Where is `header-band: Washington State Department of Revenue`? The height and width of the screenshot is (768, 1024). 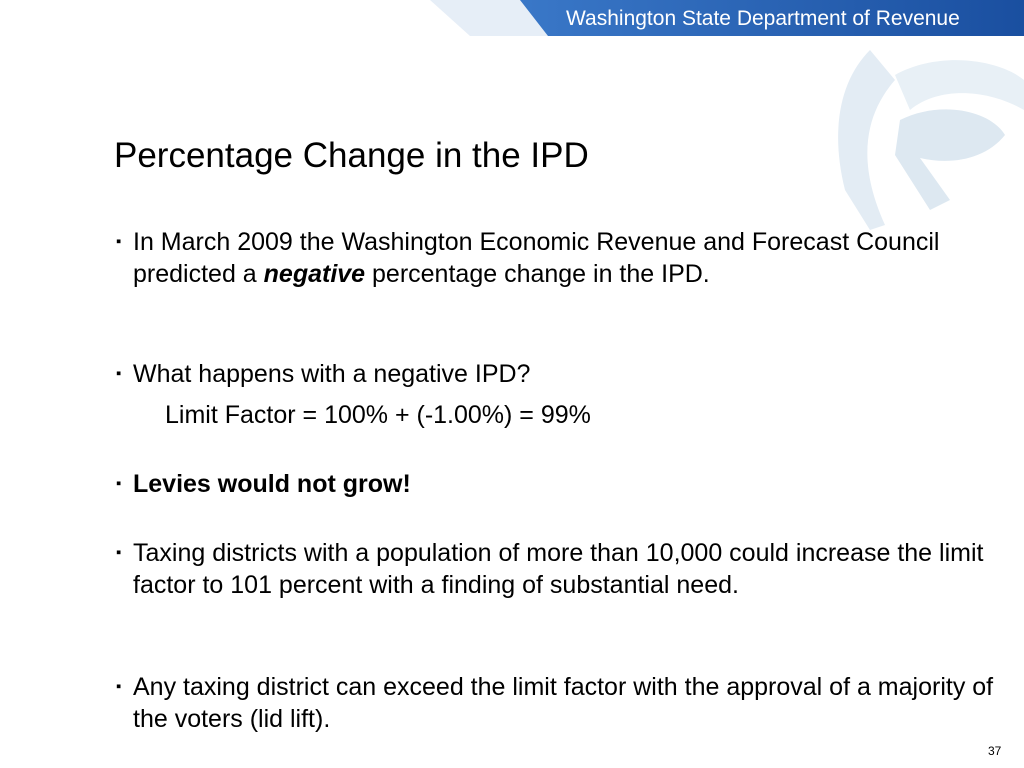
header-band: Washington State Department of Revenue is located at coordinates (512, 20).